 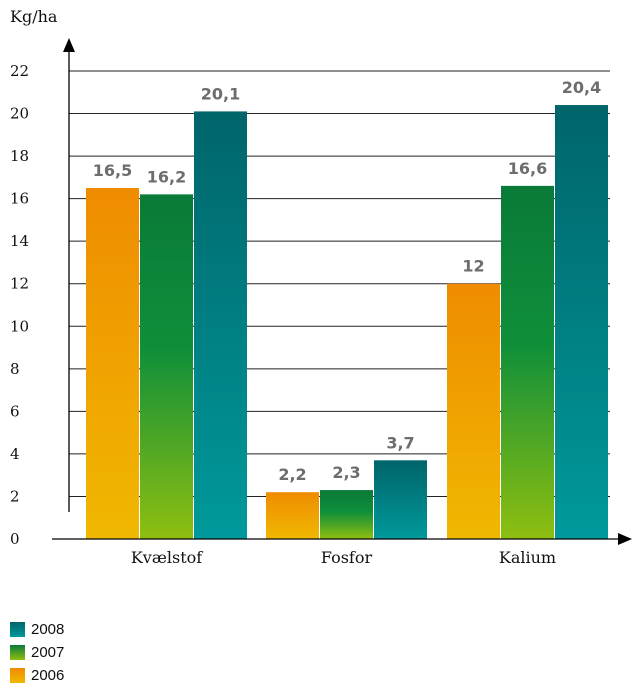 I want to click on x-tick-label: Kalium, so click(x=527, y=557).